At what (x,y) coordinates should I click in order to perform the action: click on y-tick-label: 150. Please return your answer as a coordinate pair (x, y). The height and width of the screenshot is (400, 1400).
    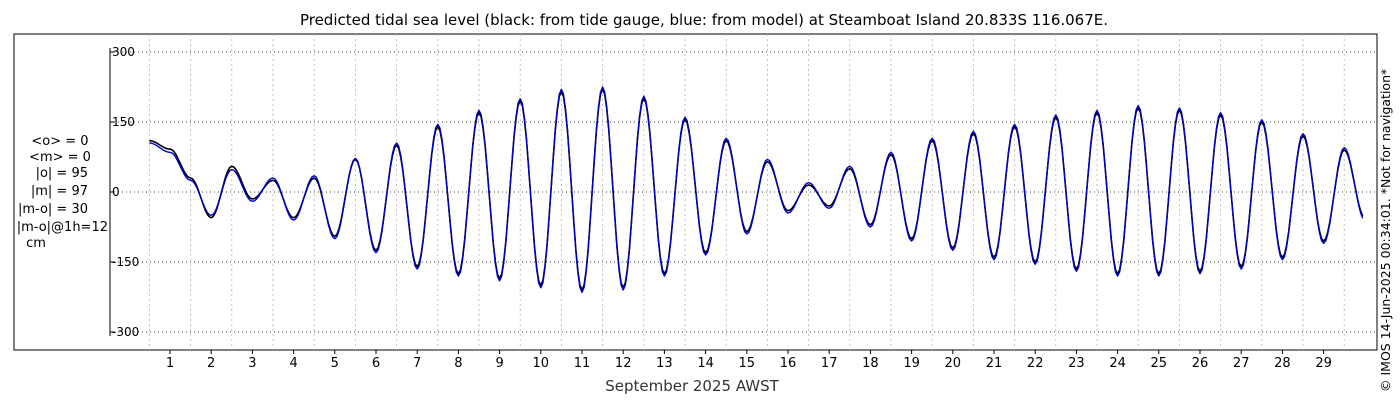
    Looking at the image, I should click on (123, 122).